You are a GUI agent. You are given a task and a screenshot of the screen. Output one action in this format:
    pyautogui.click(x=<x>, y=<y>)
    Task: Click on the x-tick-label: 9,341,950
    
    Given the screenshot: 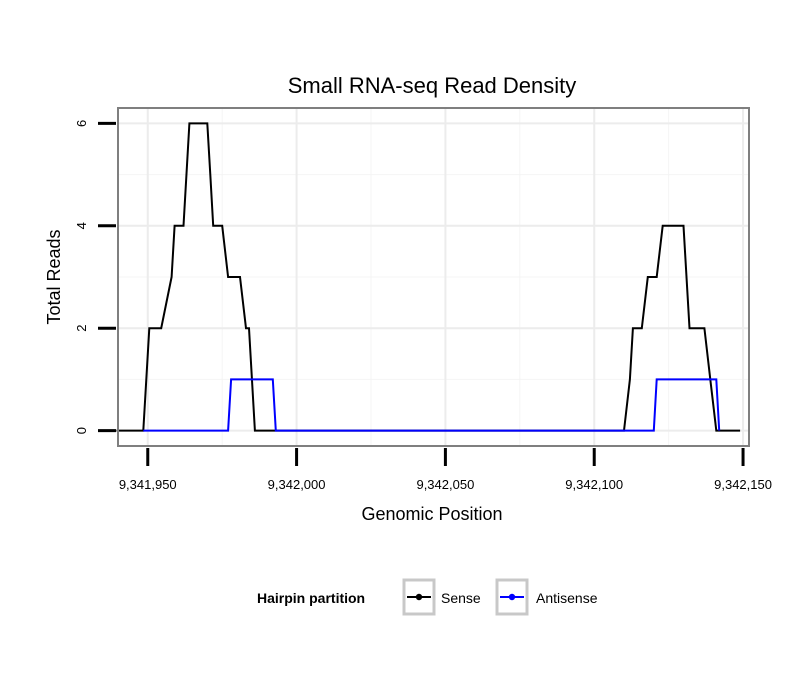 What is the action you would take?
    pyautogui.click(x=148, y=484)
    